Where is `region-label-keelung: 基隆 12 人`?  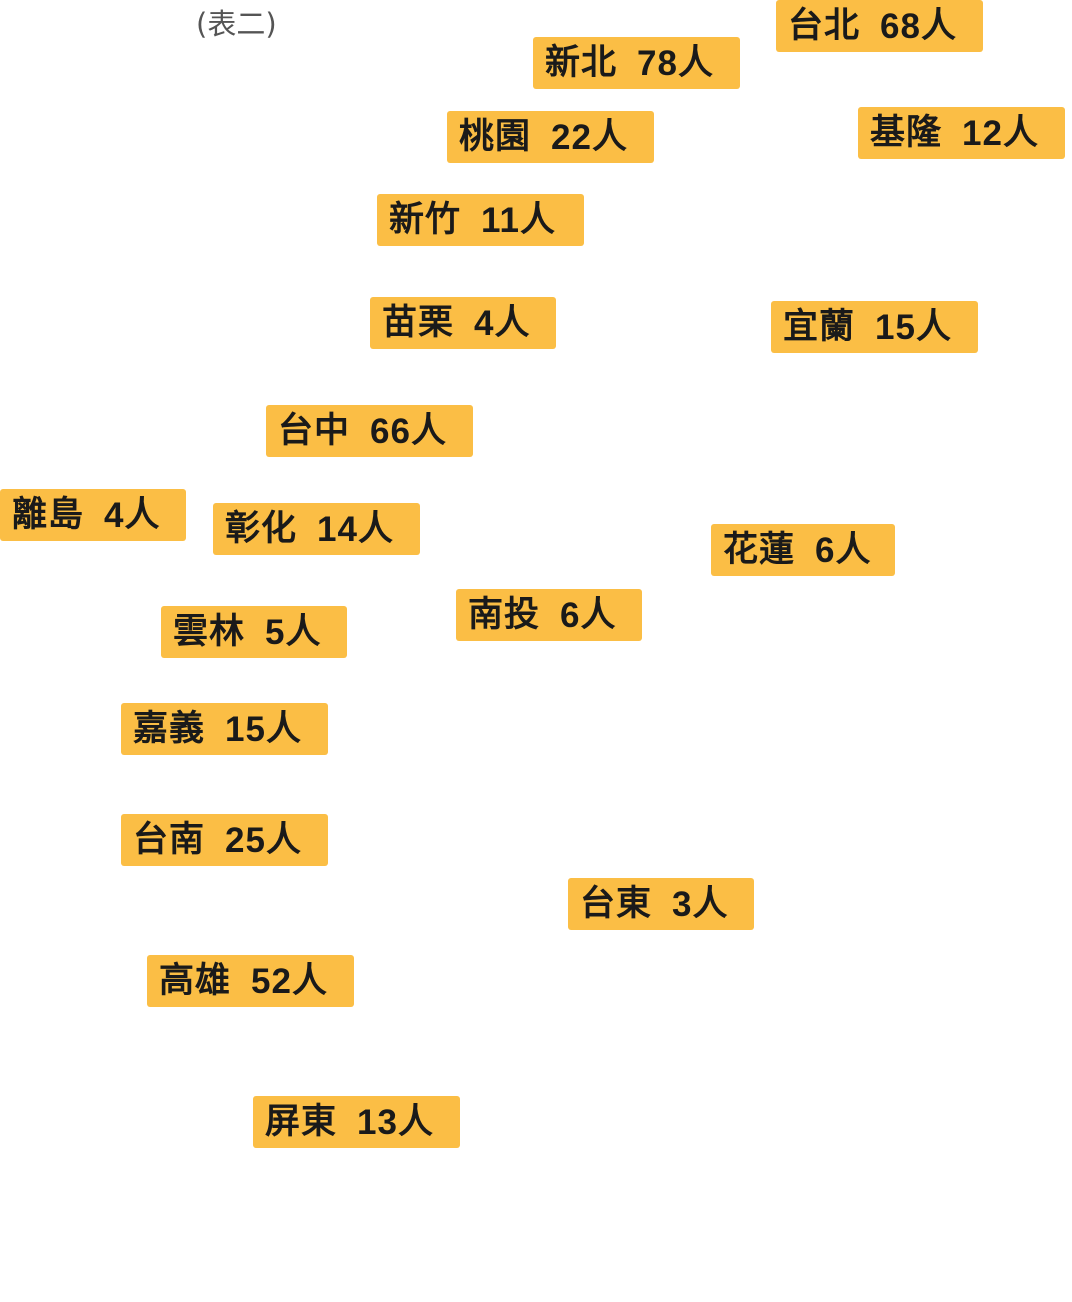
region-label-keelung: 基隆 12 人 is located at coordinates (961, 133).